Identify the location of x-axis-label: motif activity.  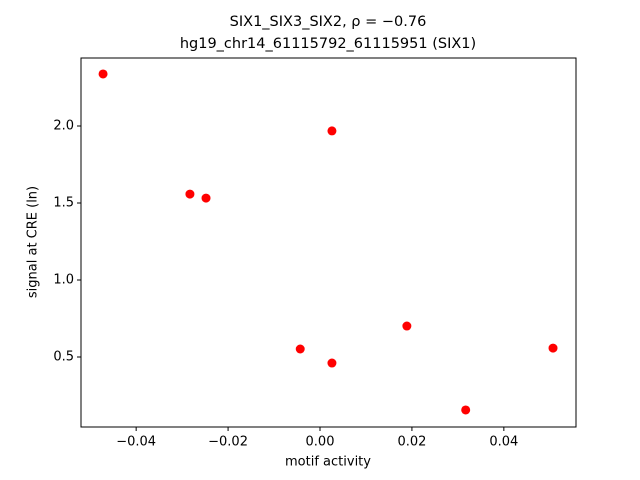
(328, 462).